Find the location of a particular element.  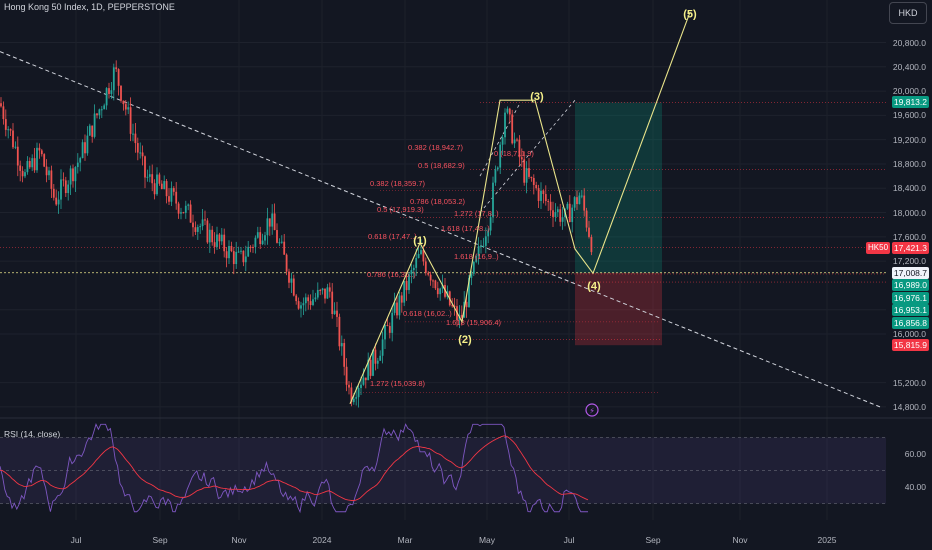

fib-label: 1.618 (15,906.4) is located at coordinates (474, 322).